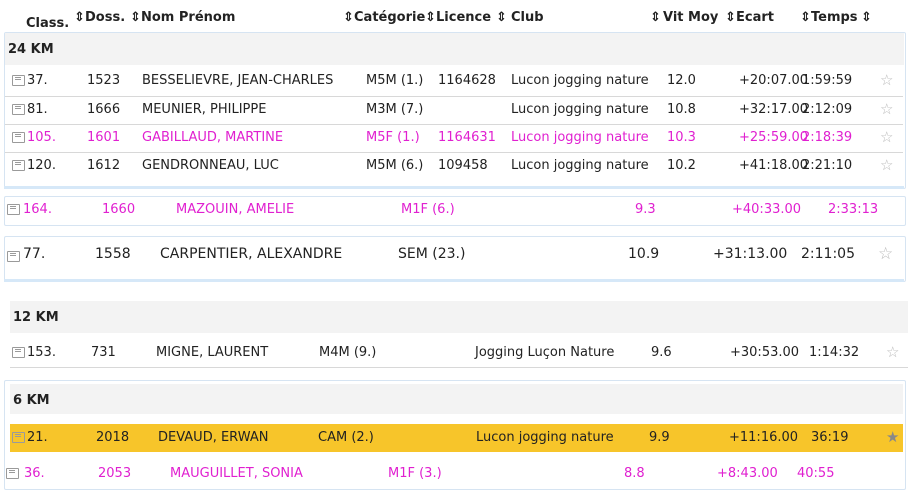 This screenshot has height=492, width=909. I want to click on standalone-result-frame, so click(455, 211).